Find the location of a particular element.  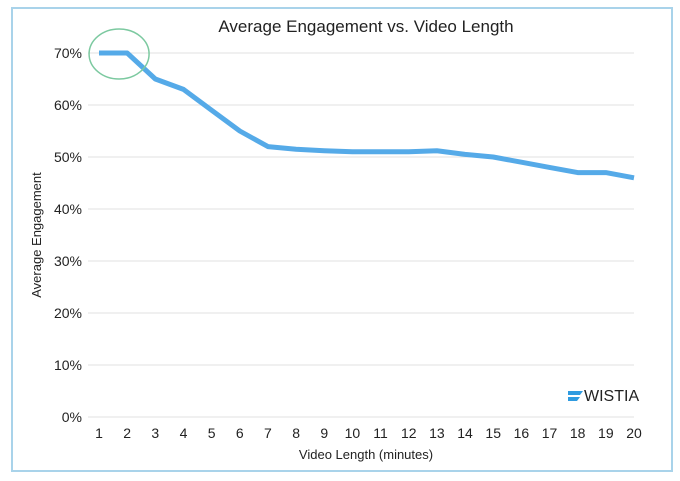

wistia-logo-text: WISTIA is located at coordinates (611, 396).